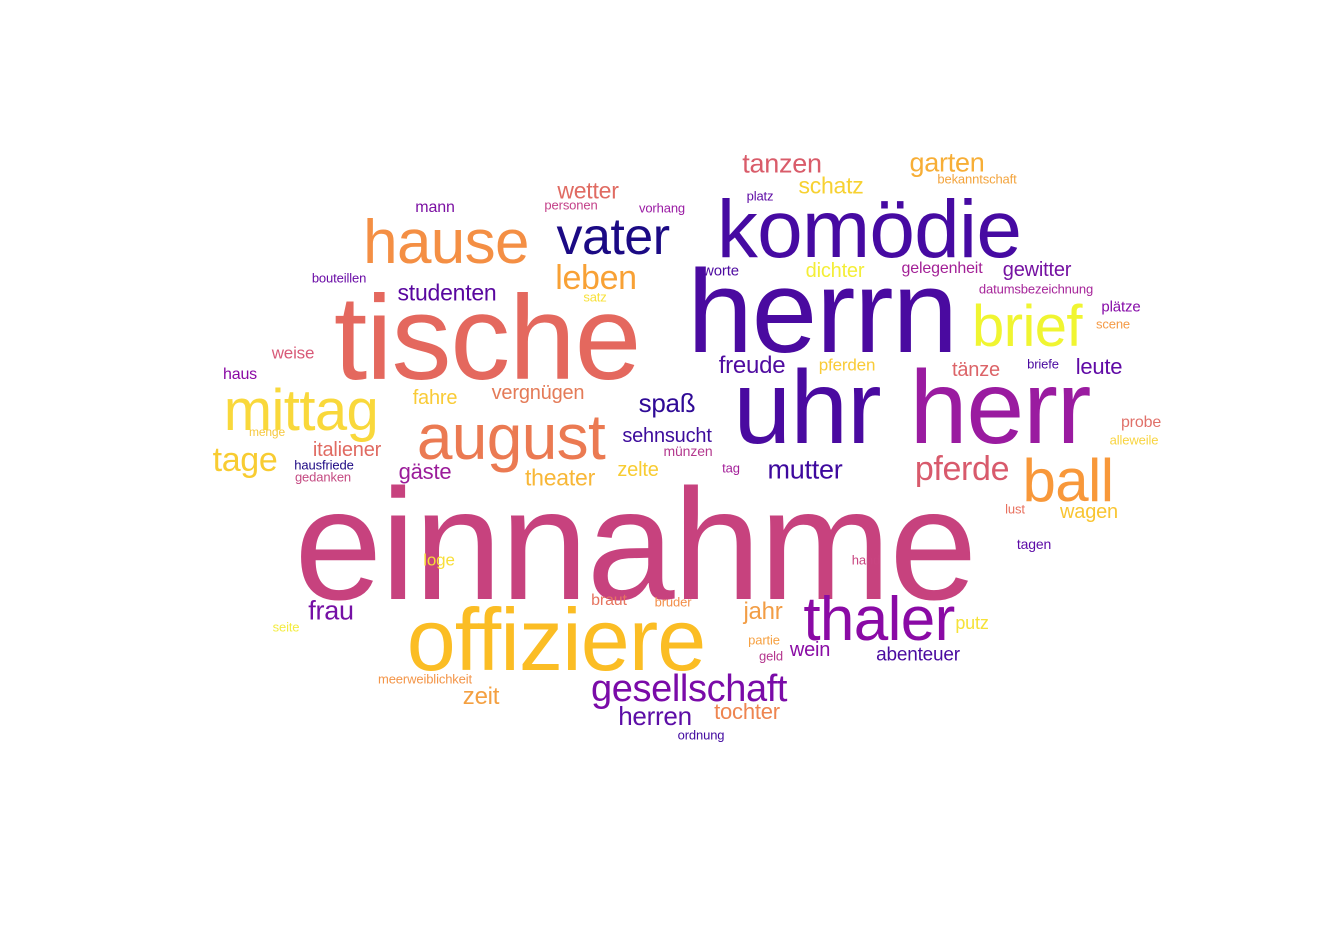  What do you see at coordinates (240, 374) in the screenshot?
I see `word: haus` at bounding box center [240, 374].